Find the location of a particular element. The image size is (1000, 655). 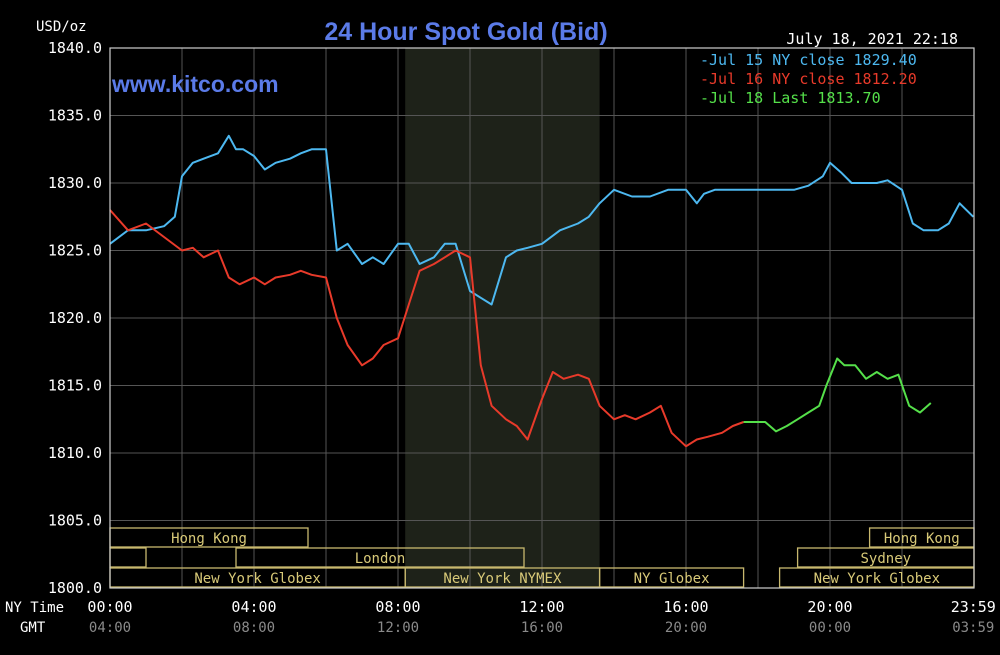

x-tick-label-ny: 08:00 is located at coordinates (397, 607).